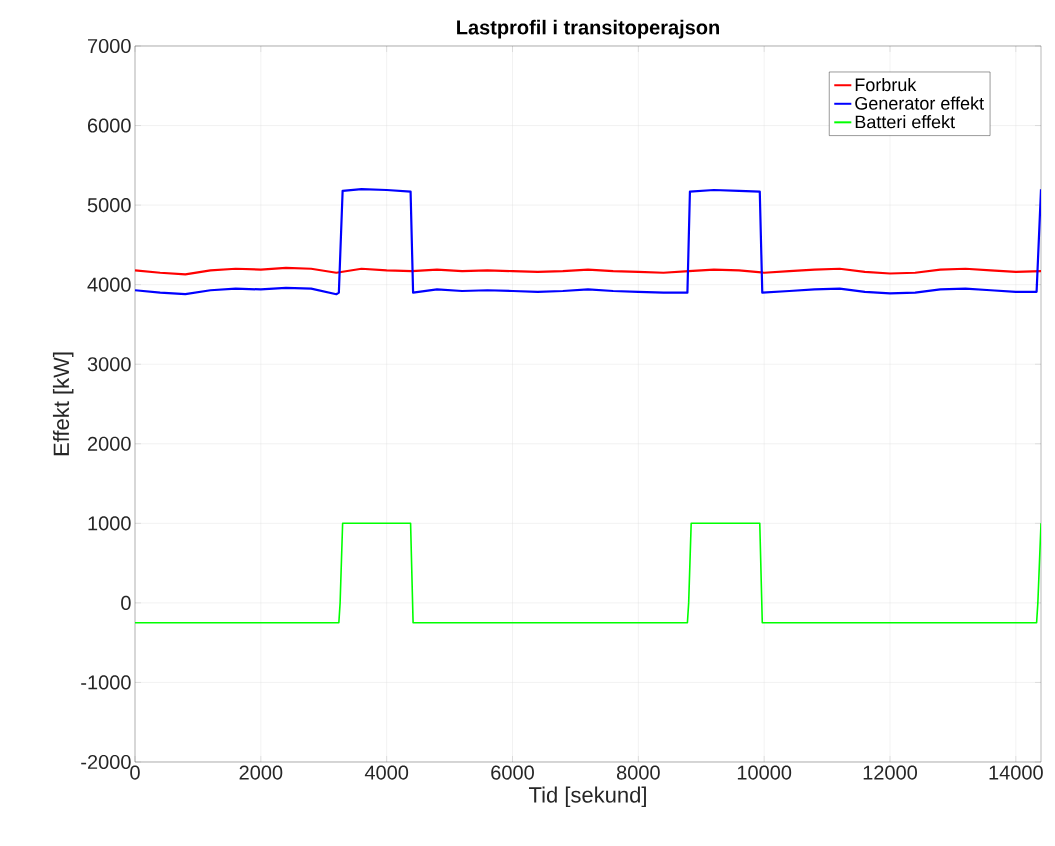 Image resolution: width=1055 pixels, height=846 pixels. What do you see at coordinates (261, 772) in the screenshot?
I see `x-tick-label: 2000` at bounding box center [261, 772].